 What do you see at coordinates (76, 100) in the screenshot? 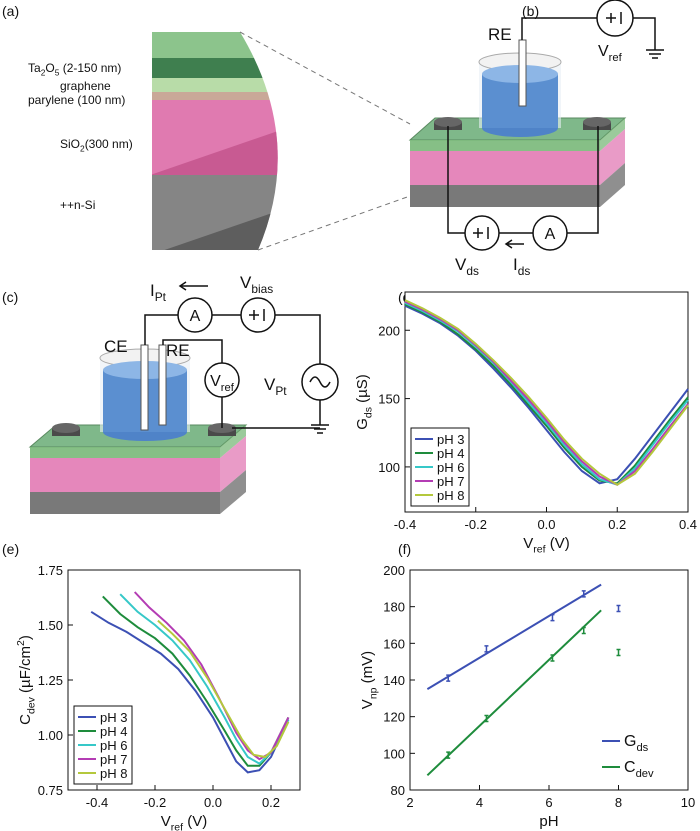
I see `layer-label: parylene (100 nm)` at bounding box center [76, 100].